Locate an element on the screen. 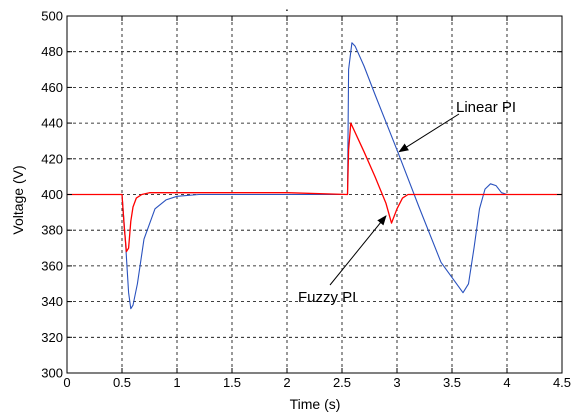  x-tick-label: 4 is located at coordinates (506, 382).